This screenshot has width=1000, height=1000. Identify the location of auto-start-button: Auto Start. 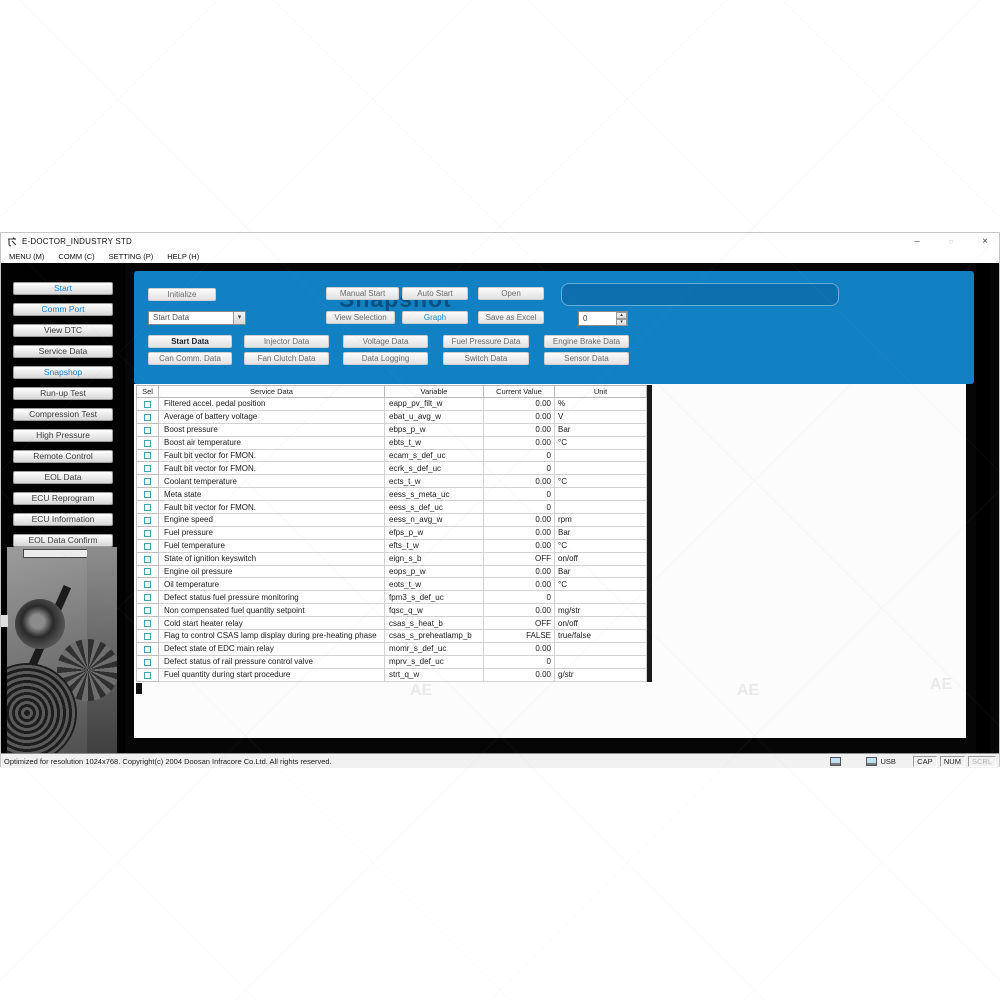
(435, 293).